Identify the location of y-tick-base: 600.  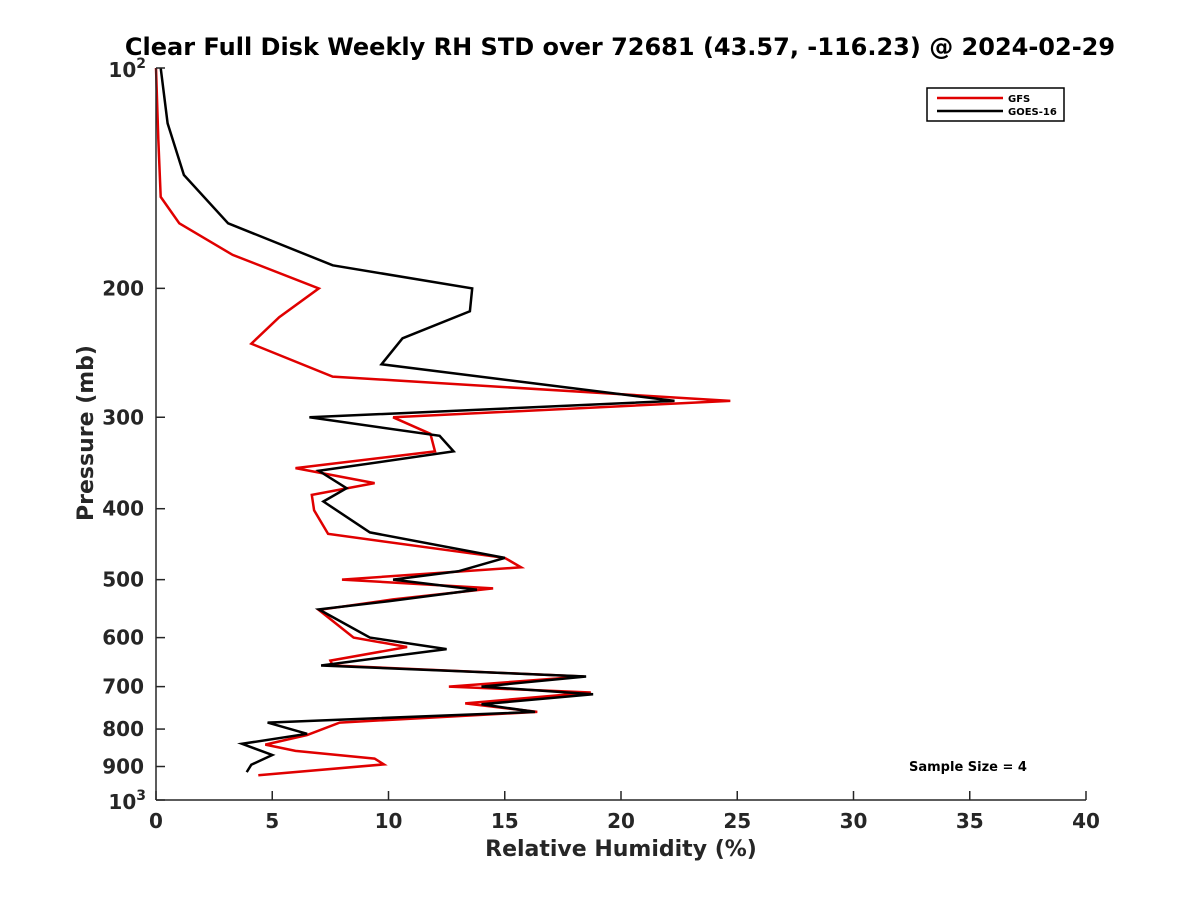
(123, 638).